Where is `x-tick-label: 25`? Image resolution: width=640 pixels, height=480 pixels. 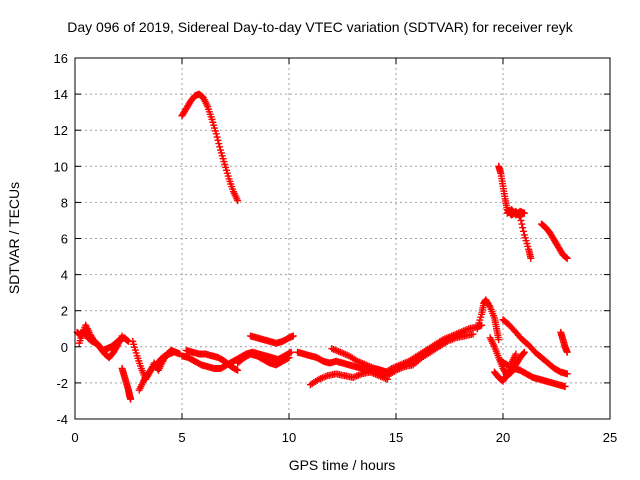
x-tick-label: 25 is located at coordinates (610, 437).